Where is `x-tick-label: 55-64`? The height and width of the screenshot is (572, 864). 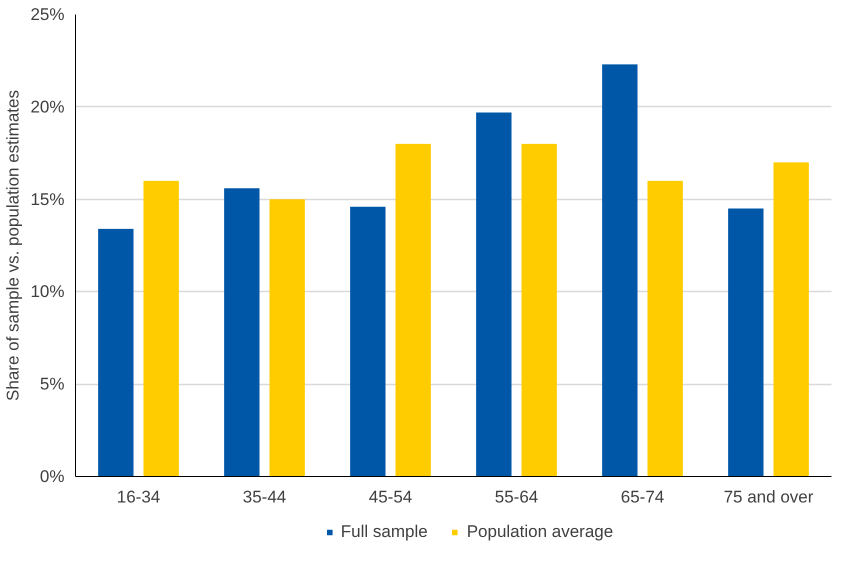 x-tick-label: 55-64 is located at coordinates (516, 497).